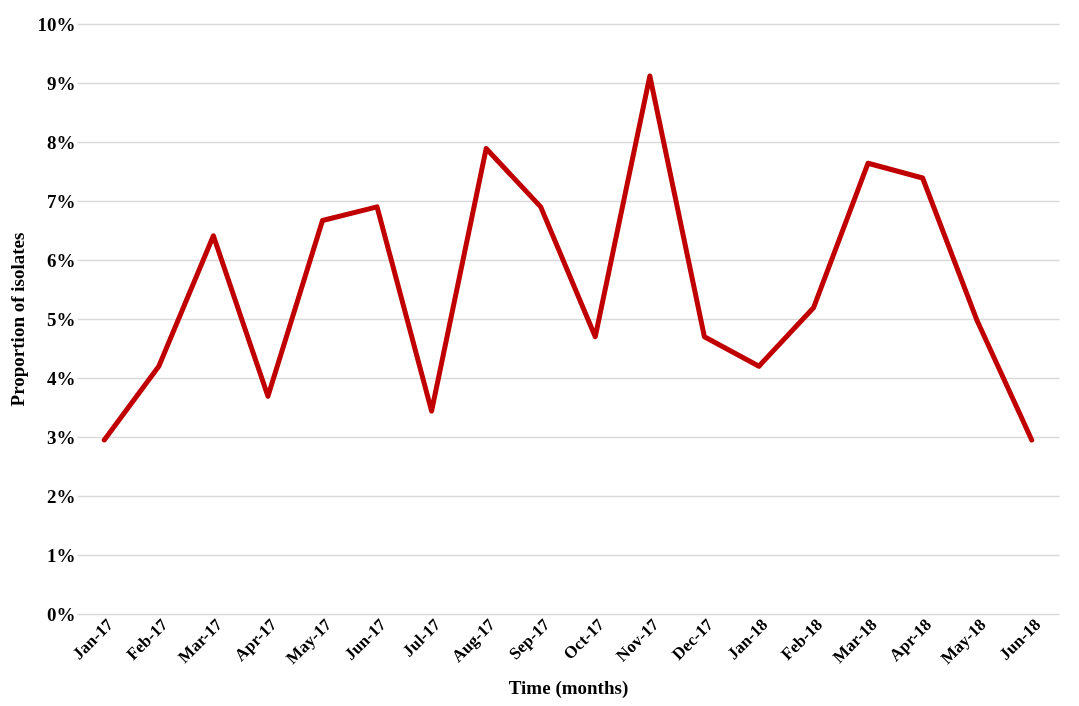  I want to click on y-tick-label: 5%, so click(61, 319).